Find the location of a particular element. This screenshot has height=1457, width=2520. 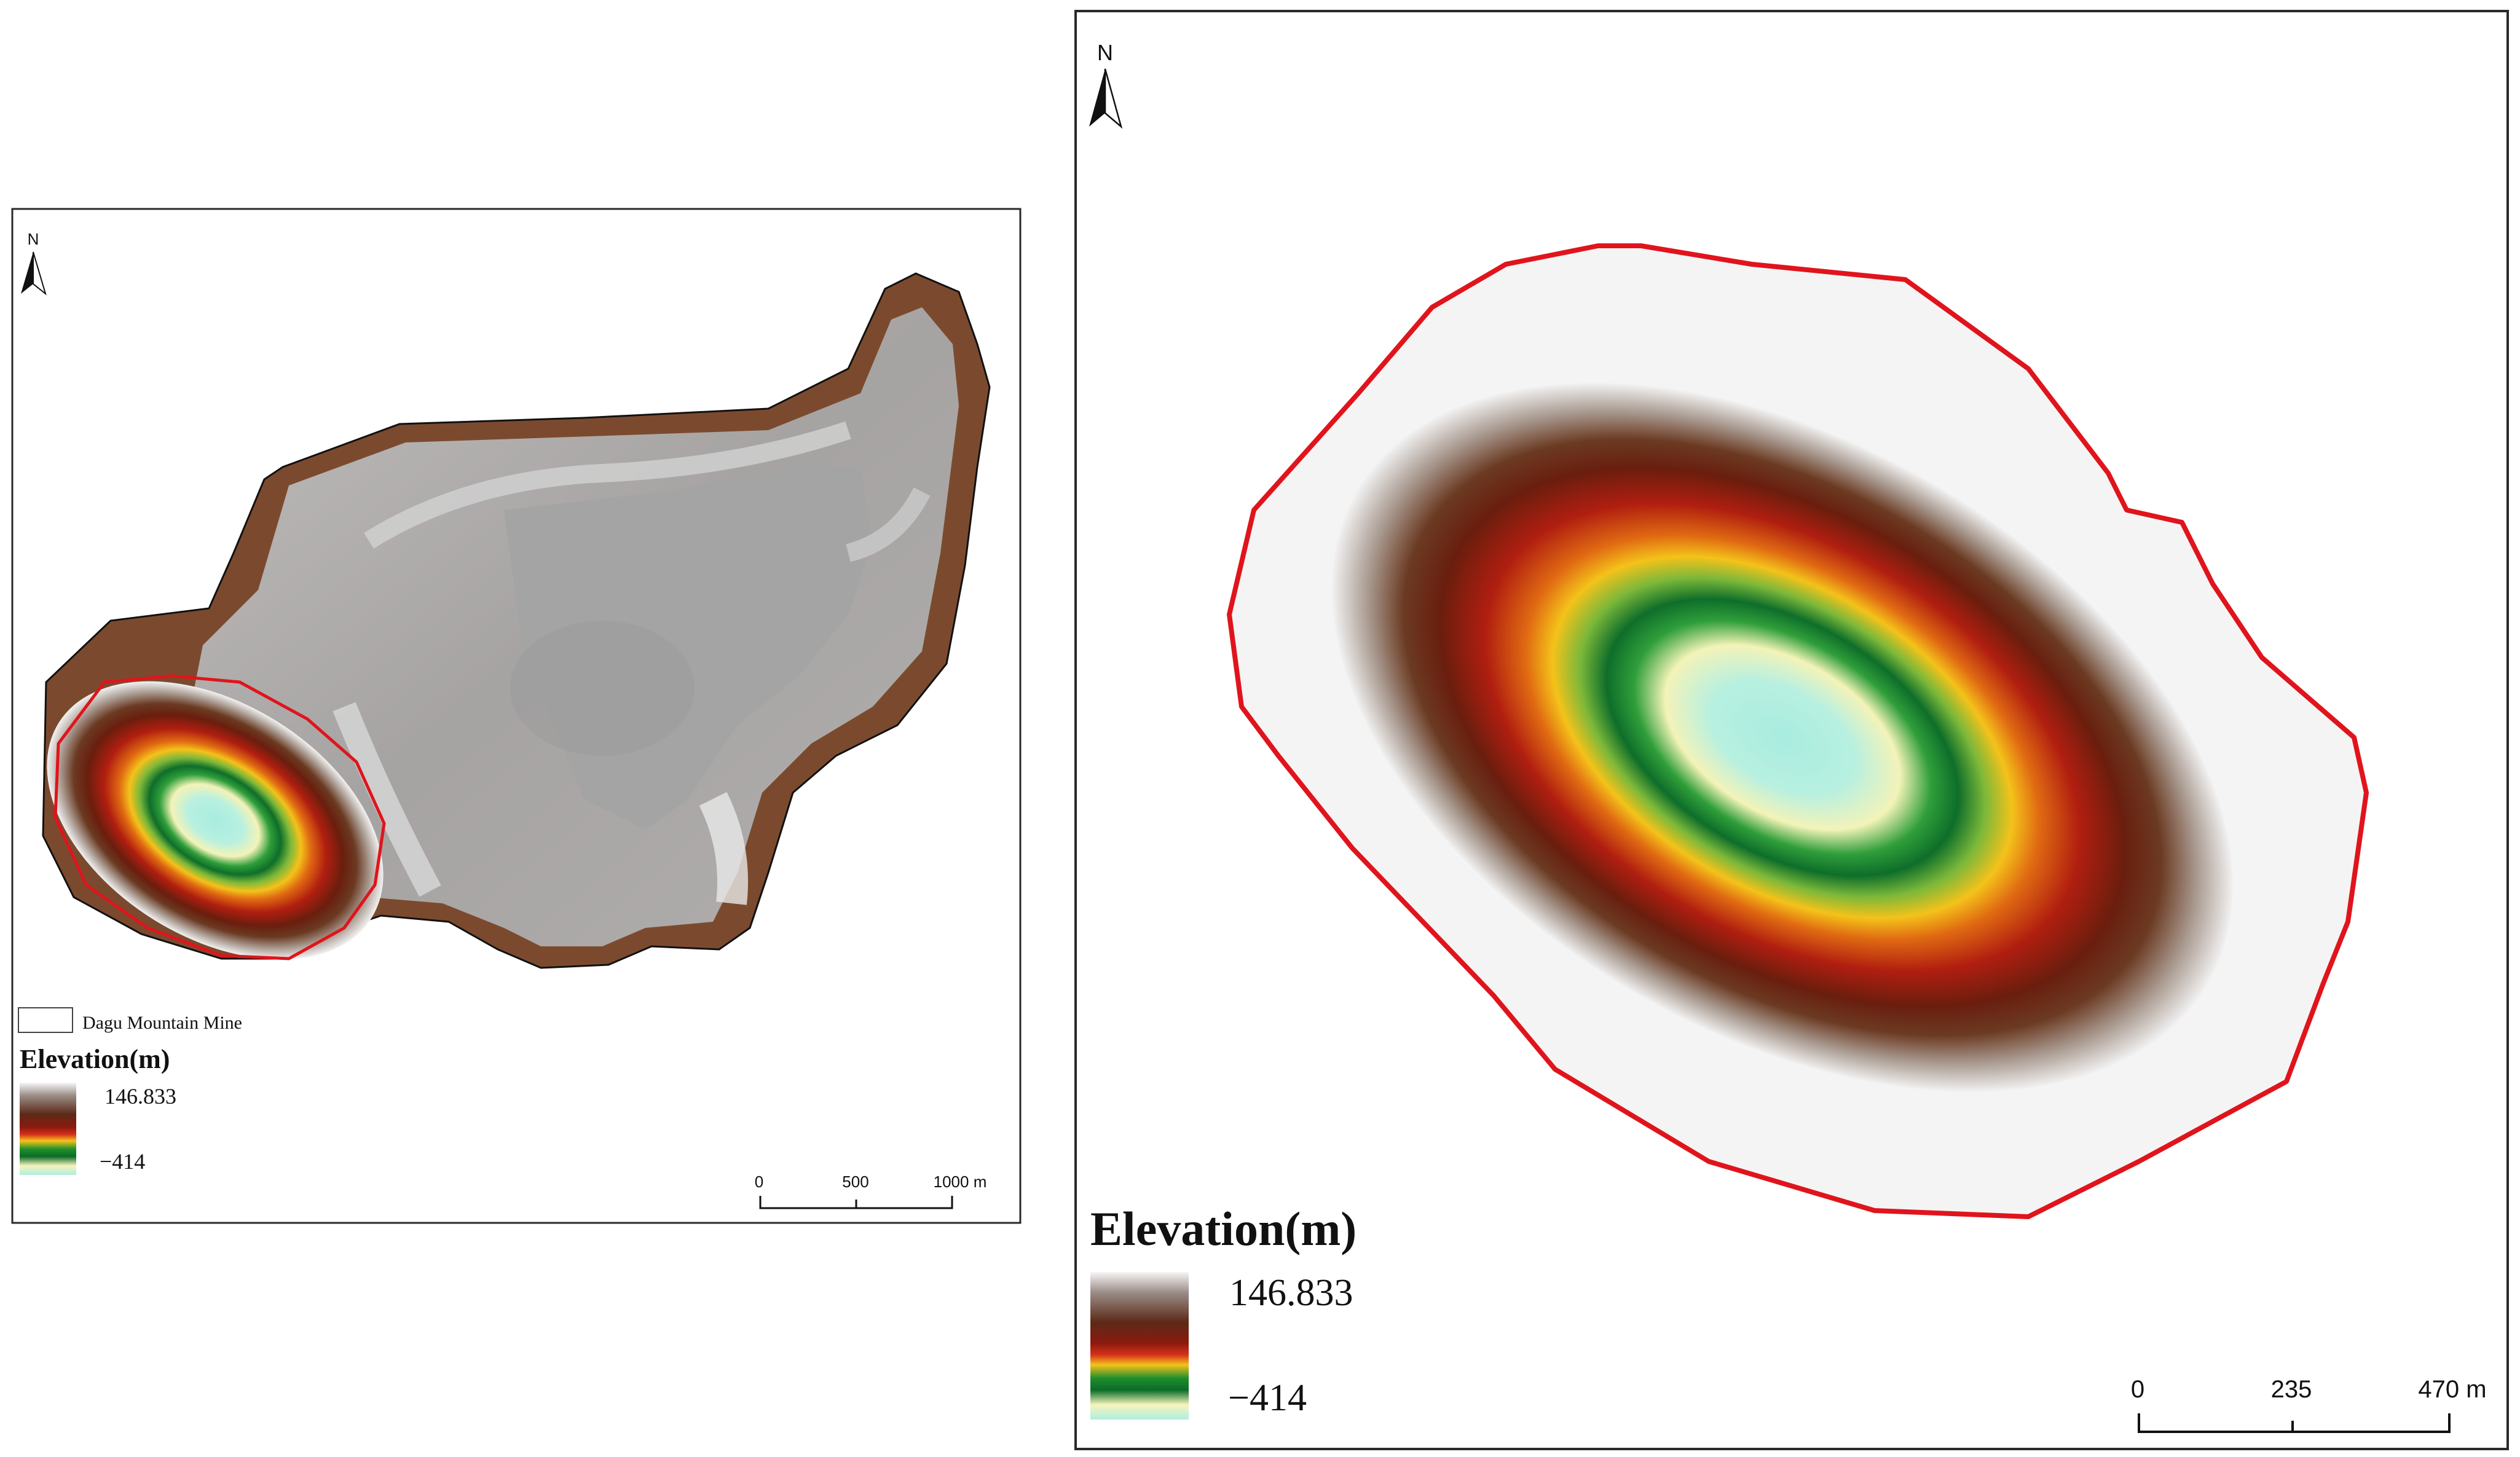

scale-tick-2: 1000 m is located at coordinates (960, 1181).